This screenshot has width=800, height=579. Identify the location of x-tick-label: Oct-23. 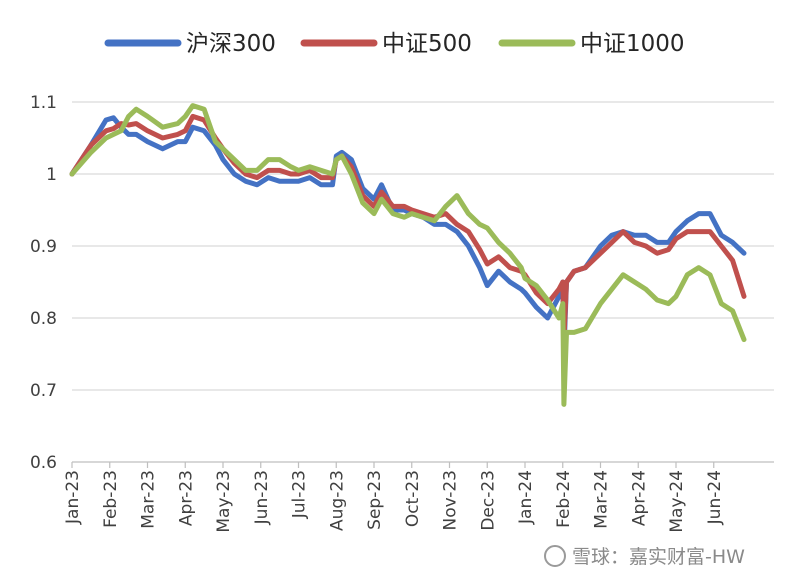
(413, 498).